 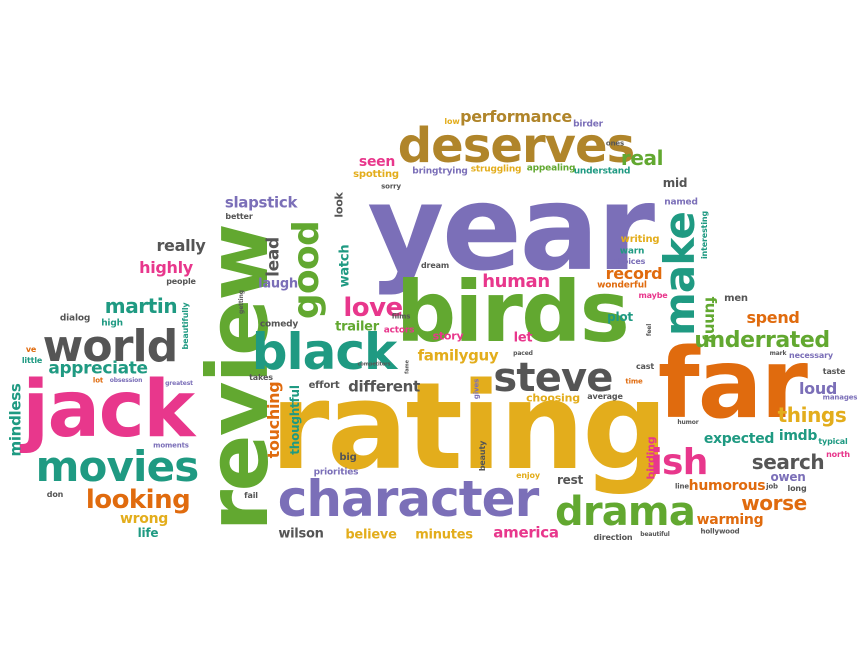 I want to click on word: taste, so click(x=834, y=371).